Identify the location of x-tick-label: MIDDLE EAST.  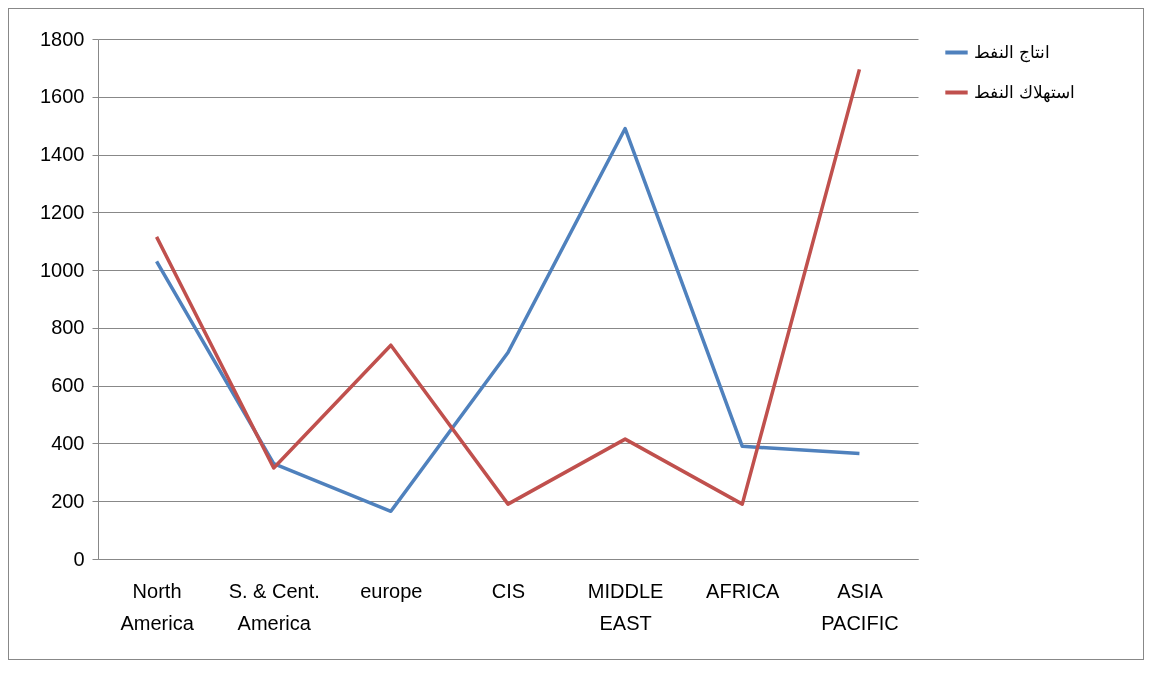
(625, 606).